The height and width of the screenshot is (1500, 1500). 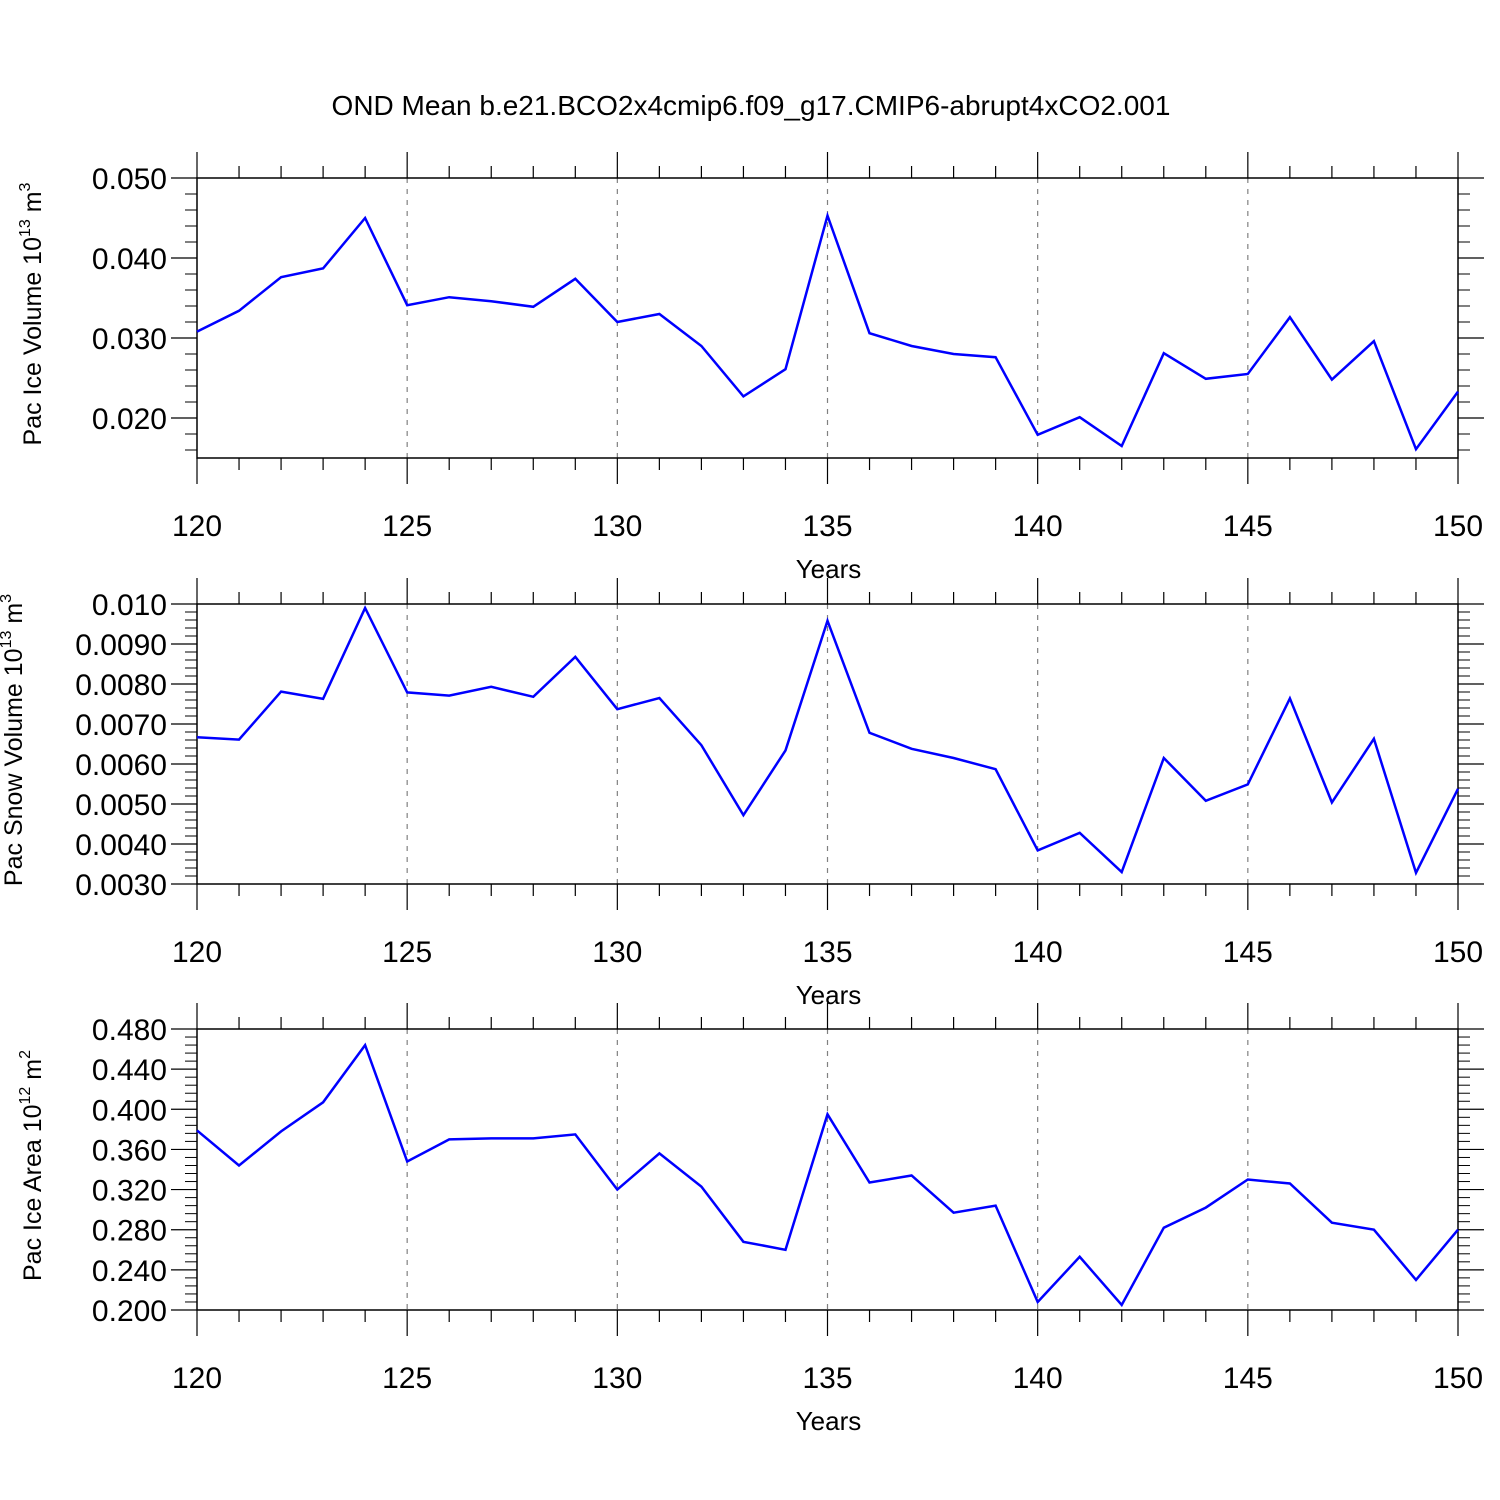 What do you see at coordinates (121, 885) in the screenshot?
I see `y-tick-label: 0.0030` at bounding box center [121, 885].